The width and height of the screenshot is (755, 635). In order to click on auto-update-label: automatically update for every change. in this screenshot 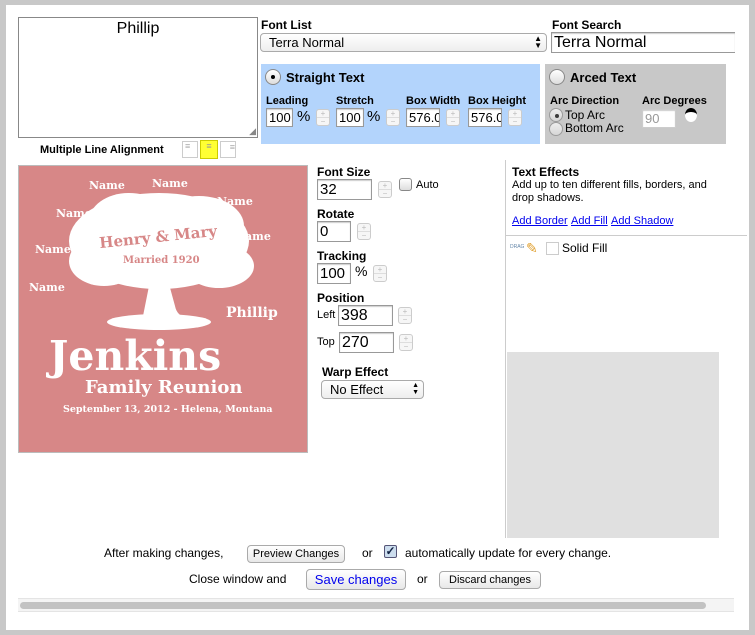, I will do `click(508, 553)`.